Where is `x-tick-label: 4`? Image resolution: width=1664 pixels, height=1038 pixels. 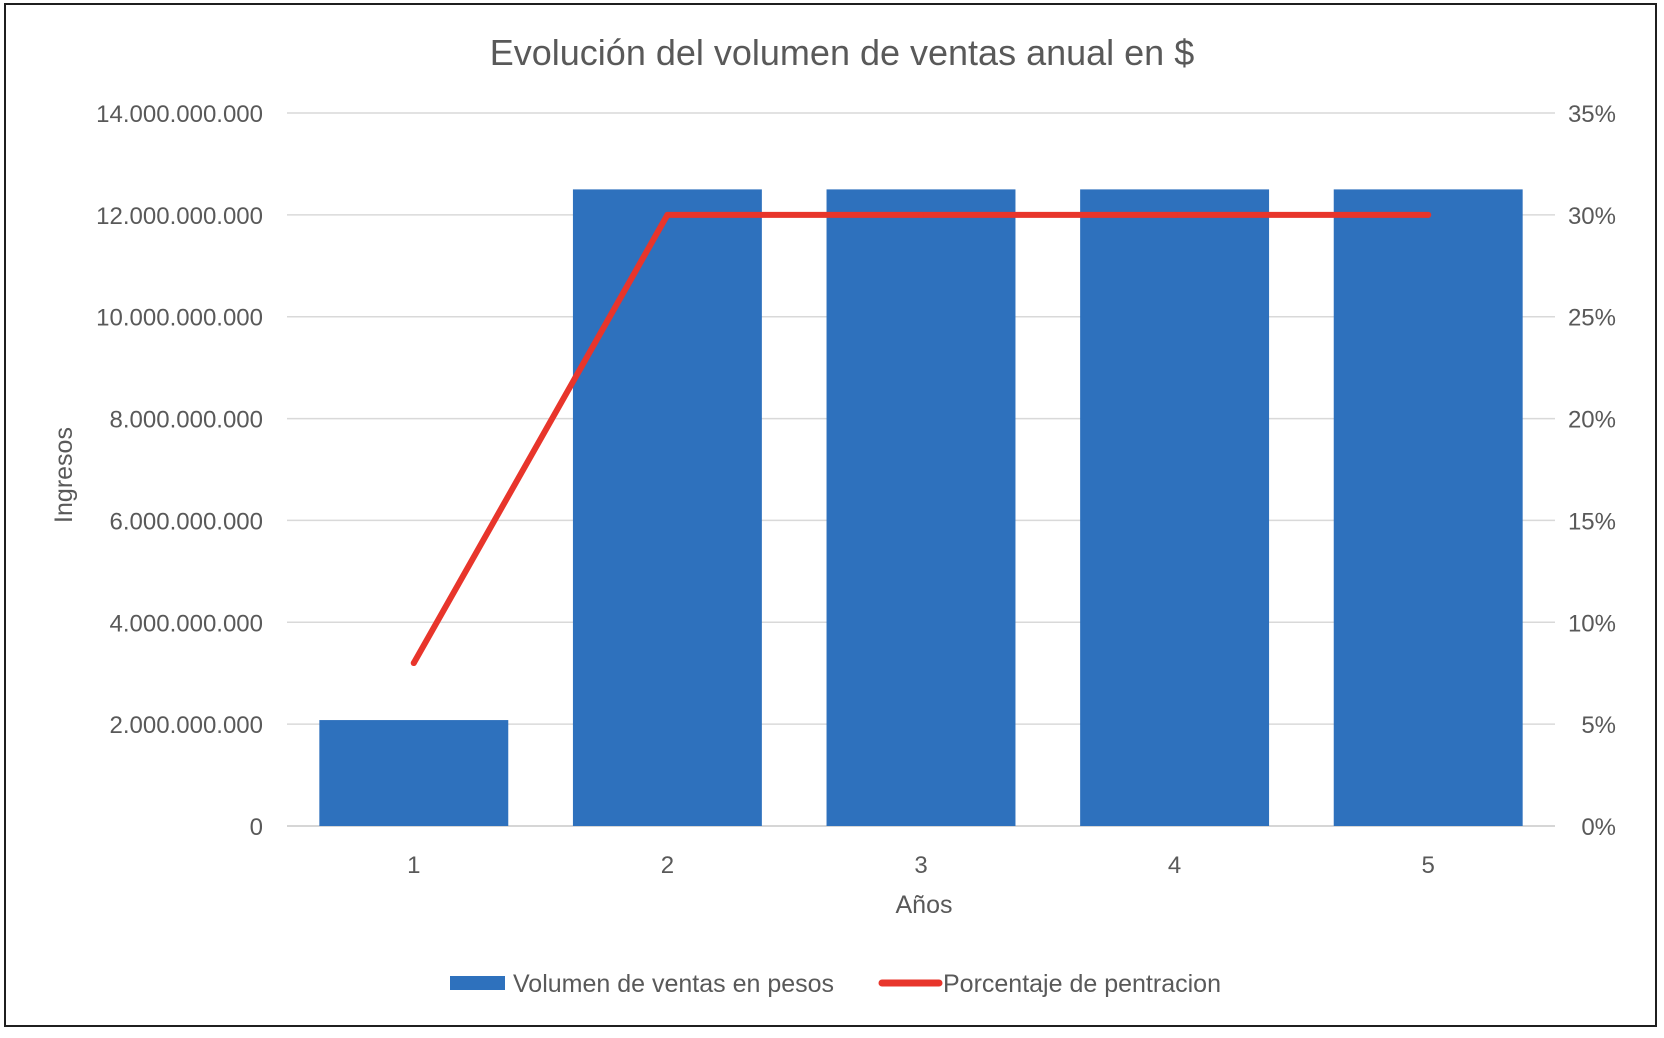 x-tick-label: 4 is located at coordinates (1174, 865).